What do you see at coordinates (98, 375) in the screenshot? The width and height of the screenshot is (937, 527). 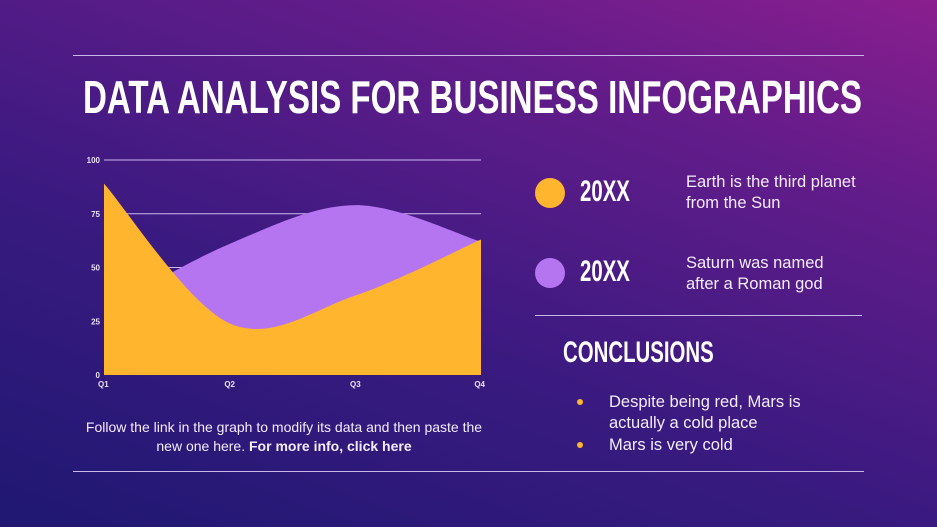 I see `y-tick-label: 0` at bounding box center [98, 375].